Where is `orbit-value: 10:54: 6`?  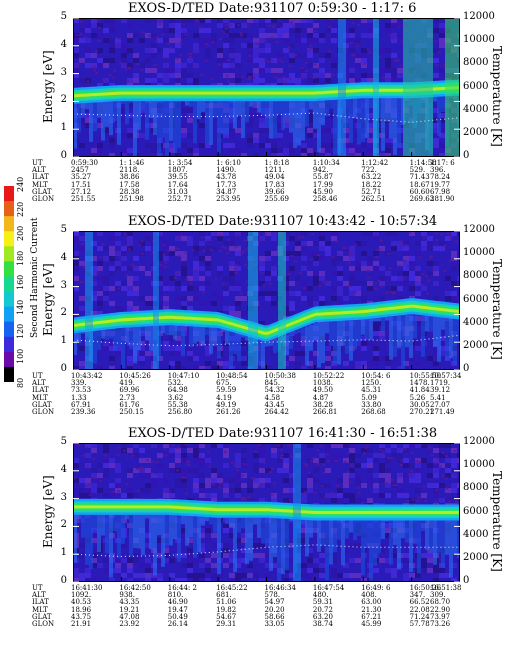
orbit-value: 10:54: 6 is located at coordinates (376, 376).